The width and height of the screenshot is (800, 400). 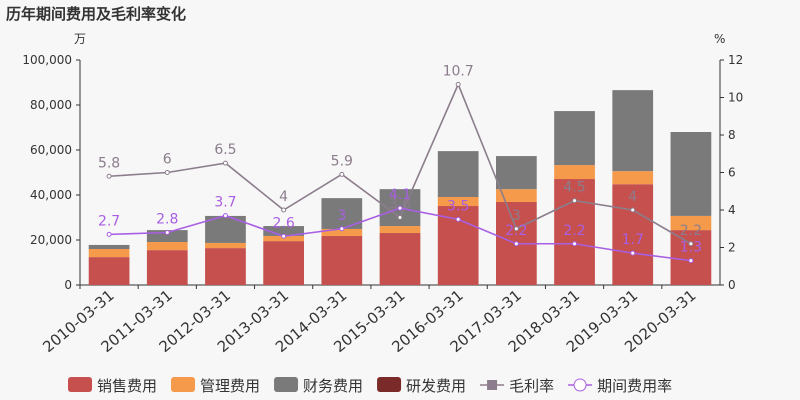 What do you see at coordinates (732, 173) in the screenshot?
I see `y2-tick-label: 6` at bounding box center [732, 173].